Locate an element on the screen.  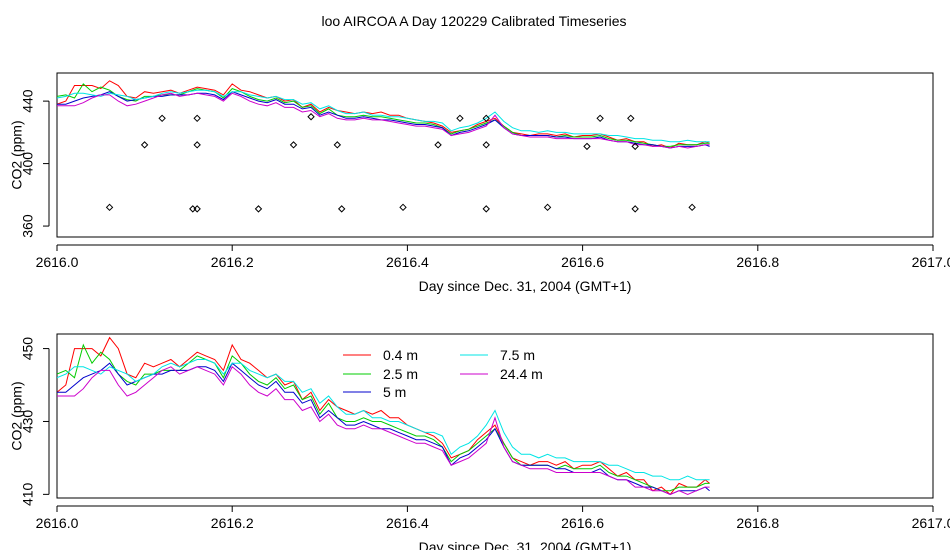
top-y-axis-label: CO2 (ppm) is located at coordinates (17, 154).